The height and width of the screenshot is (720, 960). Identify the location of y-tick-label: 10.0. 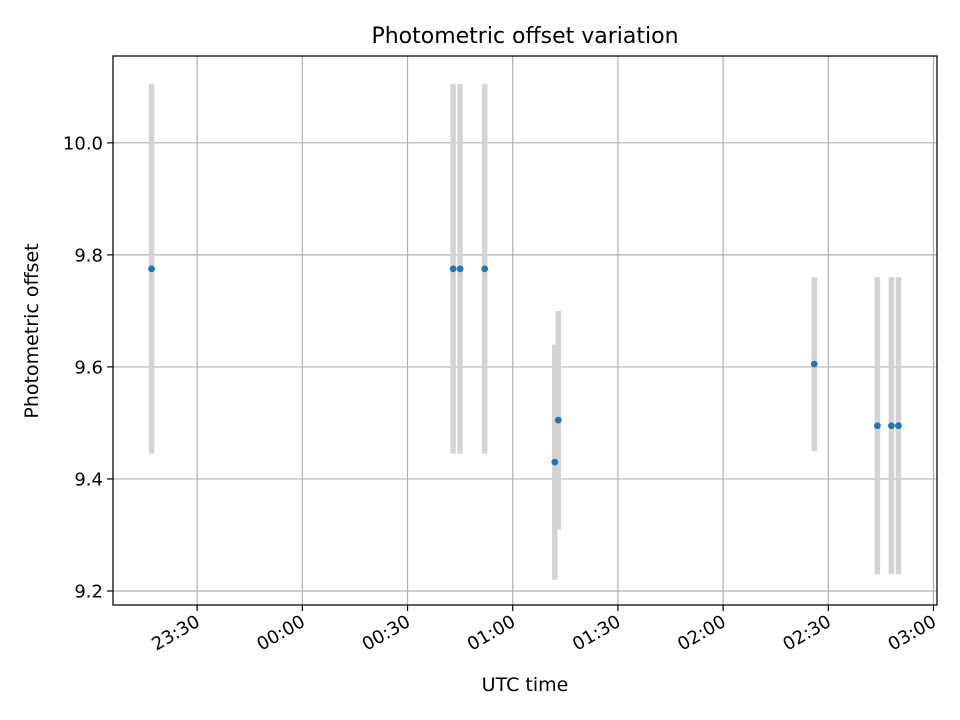
(83, 143).